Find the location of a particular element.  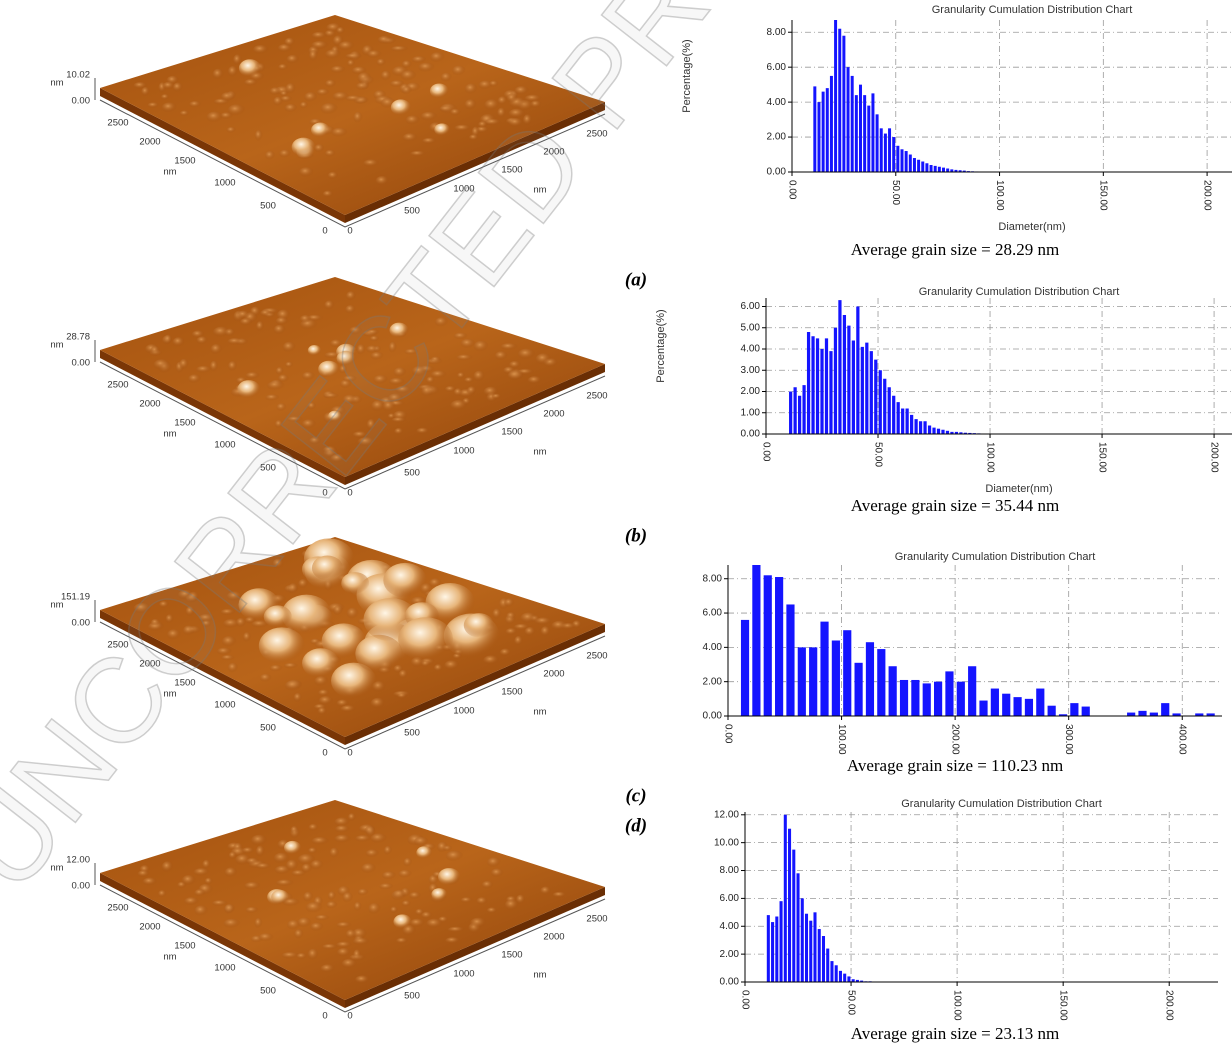

afm-tick-label: 1000 is located at coordinates (224, 968).